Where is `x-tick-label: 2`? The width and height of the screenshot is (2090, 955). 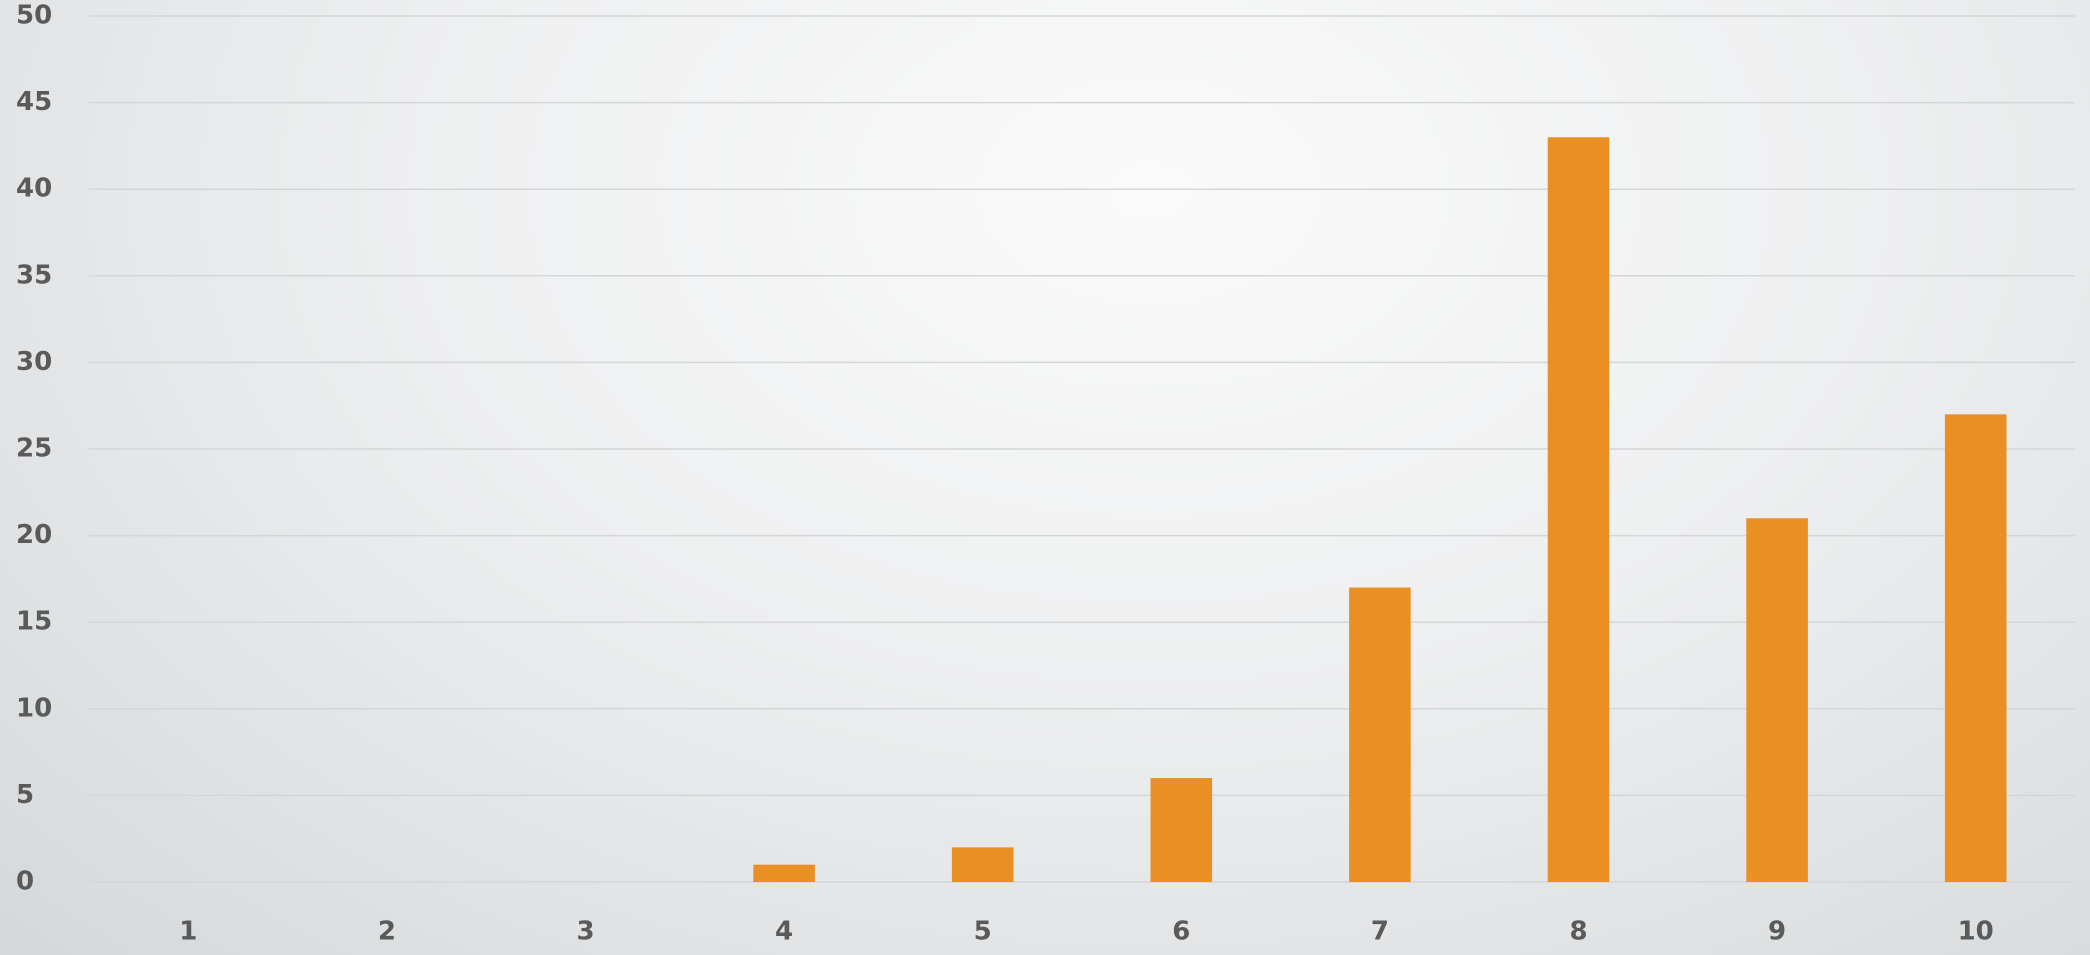
x-tick-label: 2 is located at coordinates (387, 932).